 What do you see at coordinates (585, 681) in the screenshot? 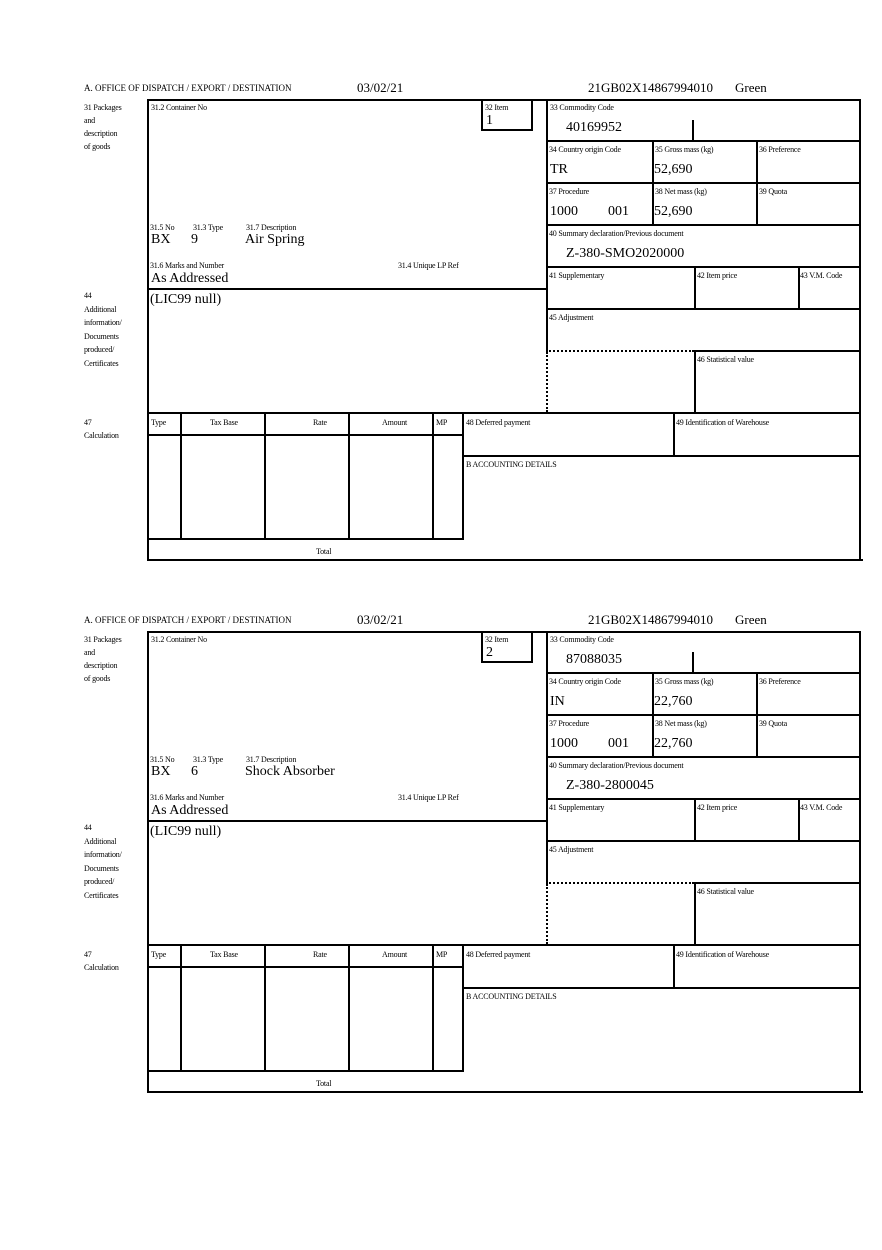
I see `country-origin-label: 34 Country origin Code` at bounding box center [585, 681].